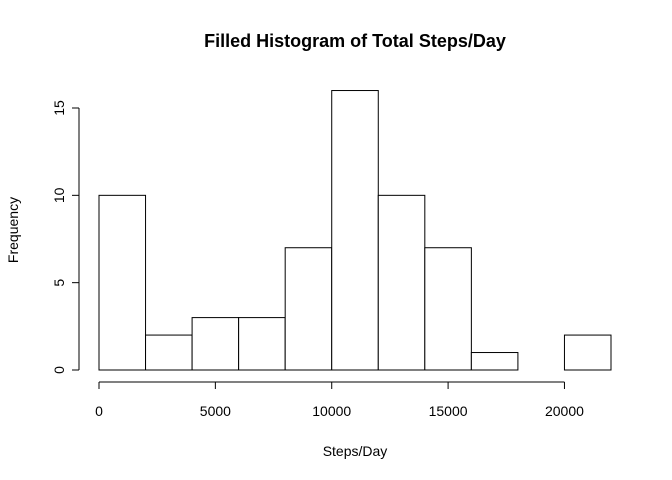 The height and width of the screenshot is (480, 672). What do you see at coordinates (339, 400) in the screenshot?
I see `x-axis: 0 5000 10000 15000 20000` at bounding box center [339, 400].